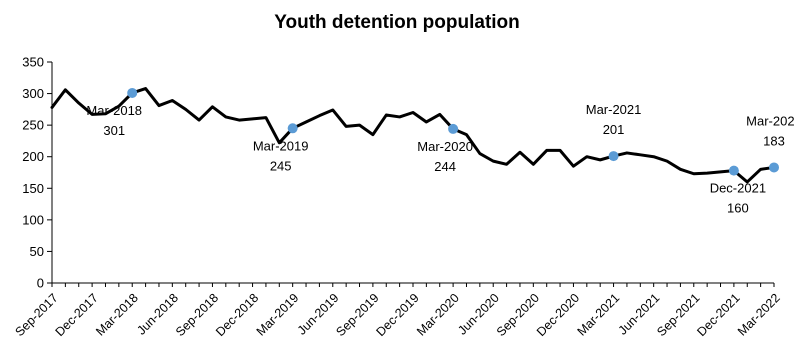 The image size is (795, 352). Describe the element at coordinates (614, 129) in the screenshot. I see `annotation-value: 201` at that location.